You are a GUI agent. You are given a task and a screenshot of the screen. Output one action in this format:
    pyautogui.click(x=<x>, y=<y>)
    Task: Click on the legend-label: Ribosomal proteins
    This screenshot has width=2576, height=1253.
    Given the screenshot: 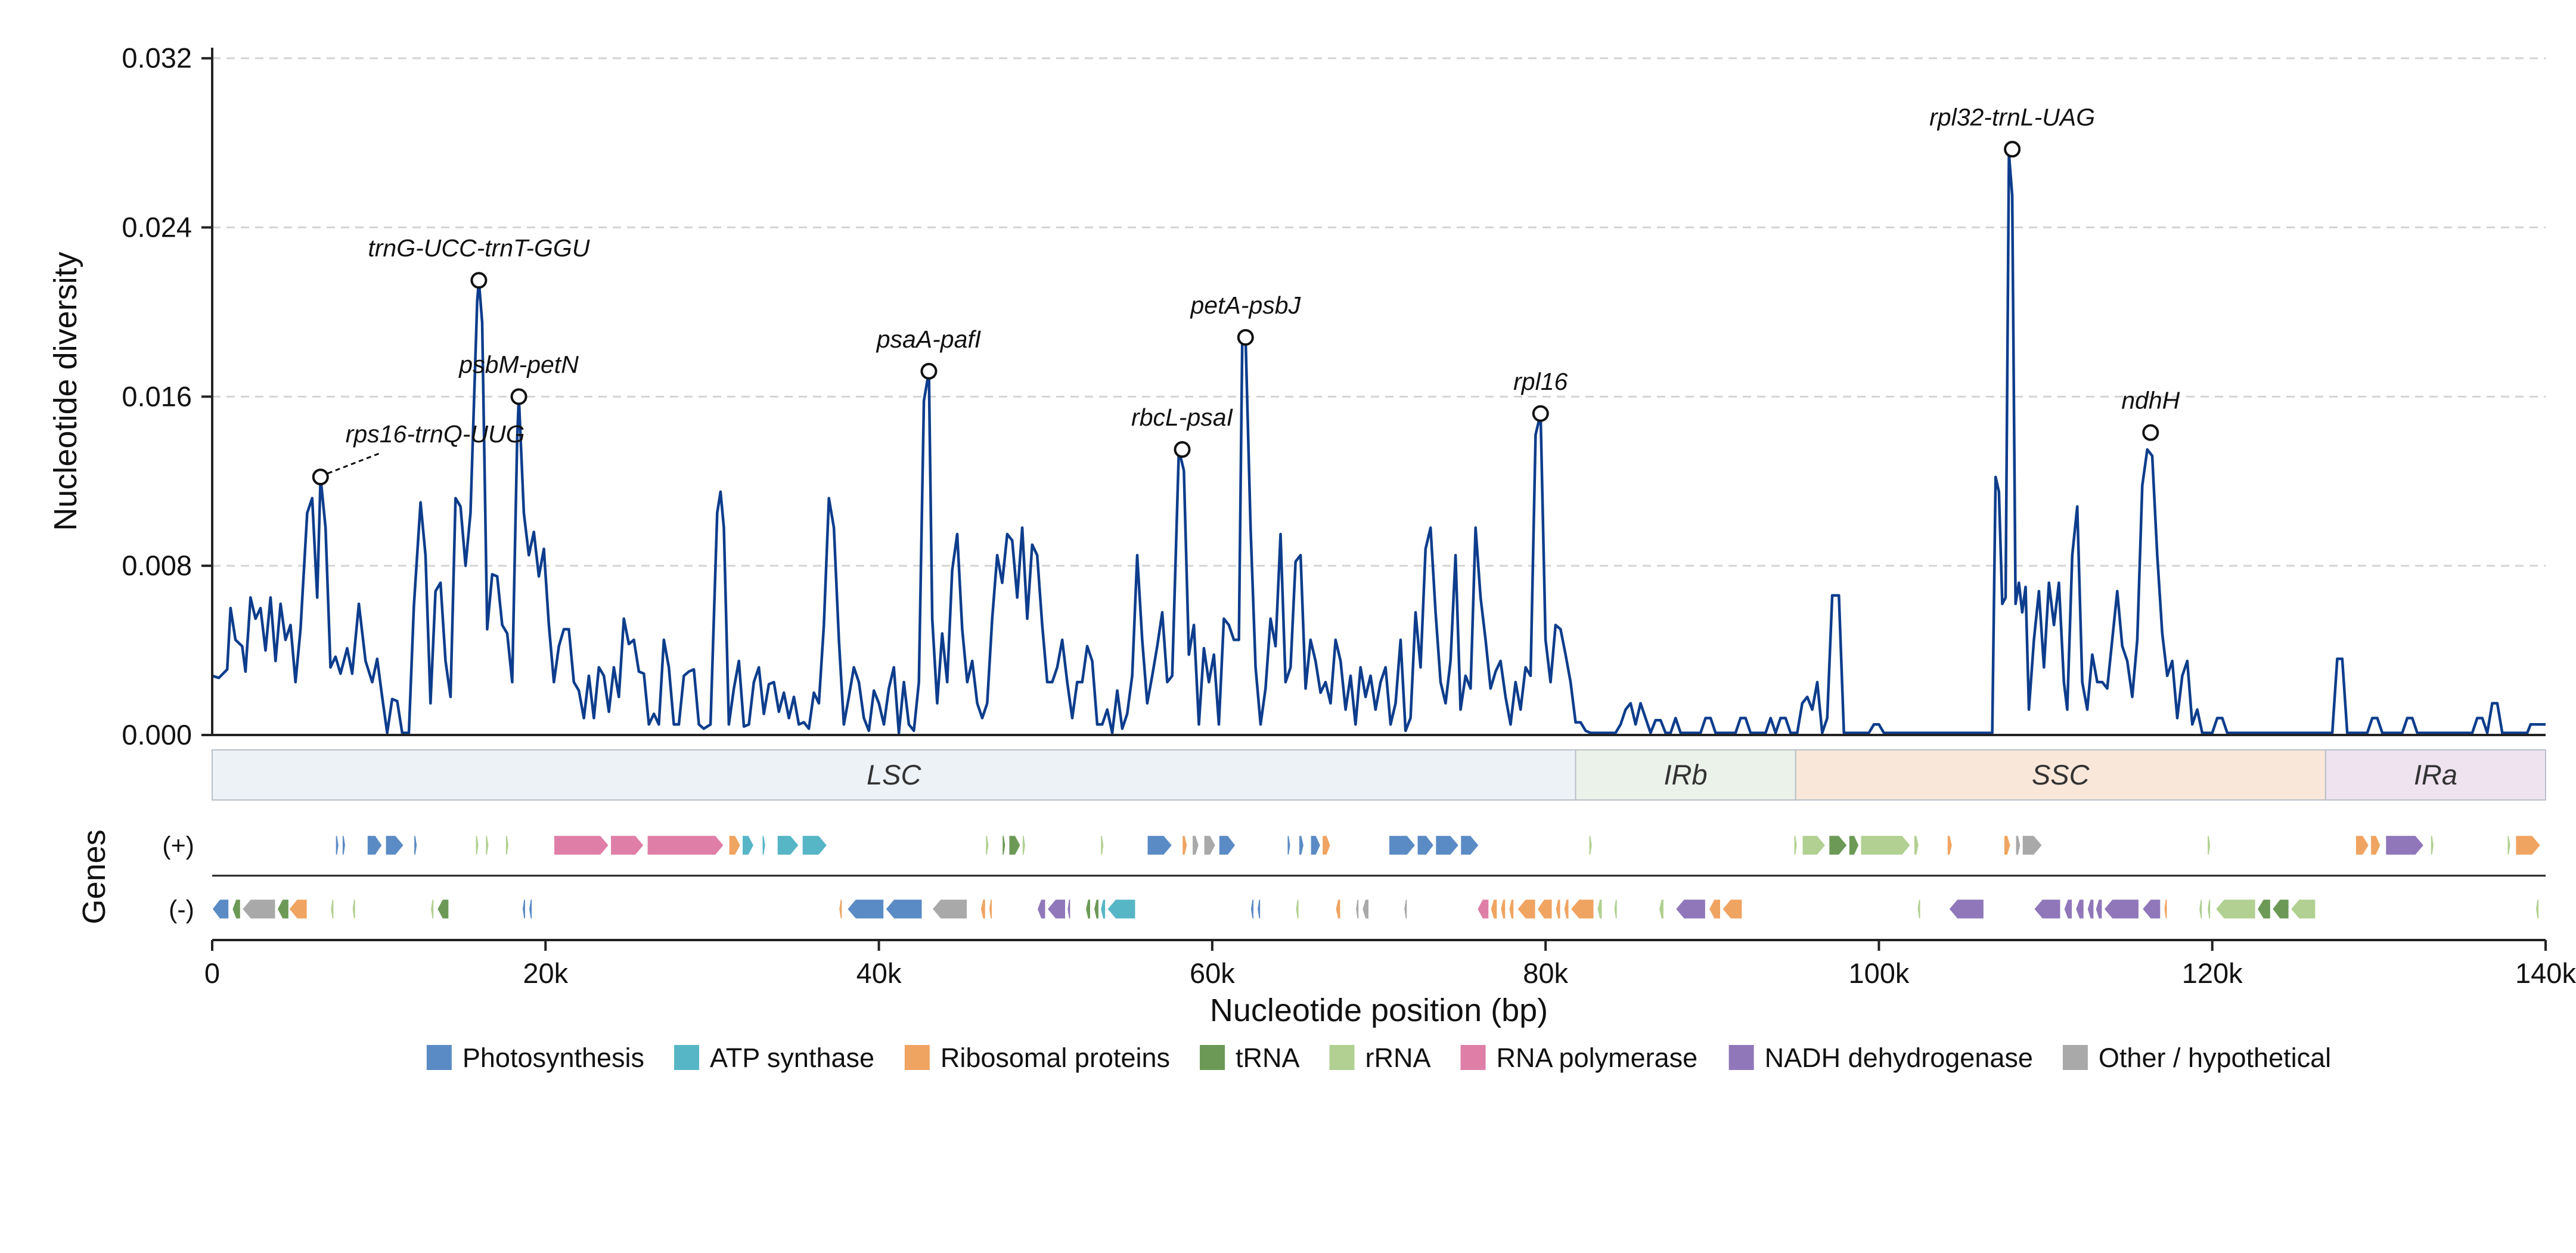 What is the action you would take?
    pyautogui.click(x=1055, y=1058)
    